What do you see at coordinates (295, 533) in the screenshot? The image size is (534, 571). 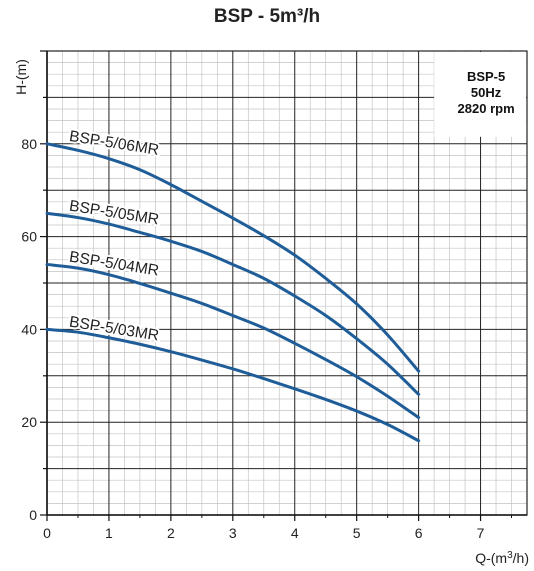 I see `x-tick-label: 4` at bounding box center [295, 533].